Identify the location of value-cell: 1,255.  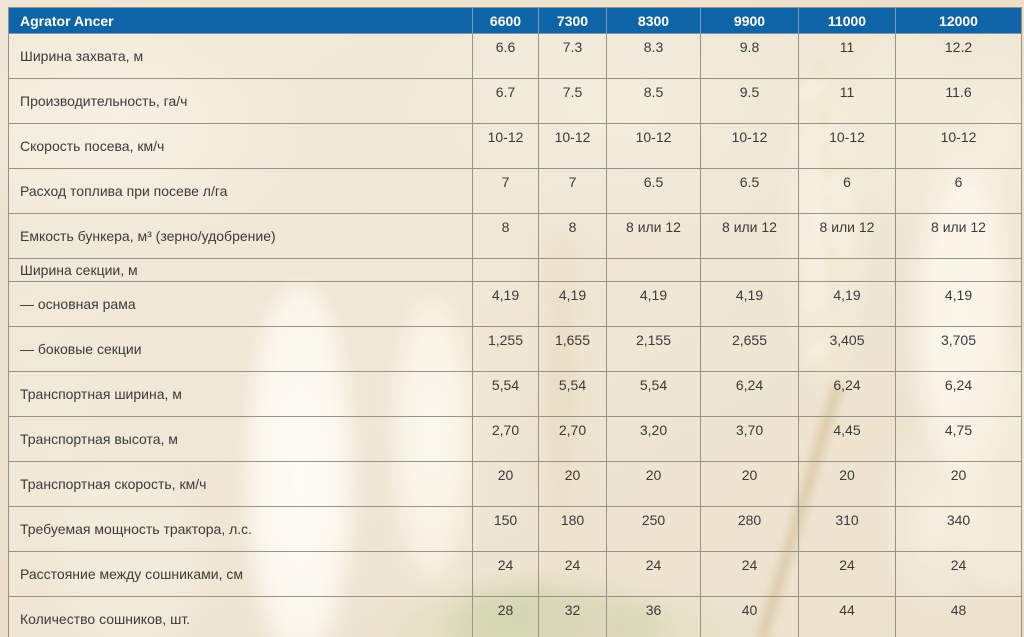
(505, 349).